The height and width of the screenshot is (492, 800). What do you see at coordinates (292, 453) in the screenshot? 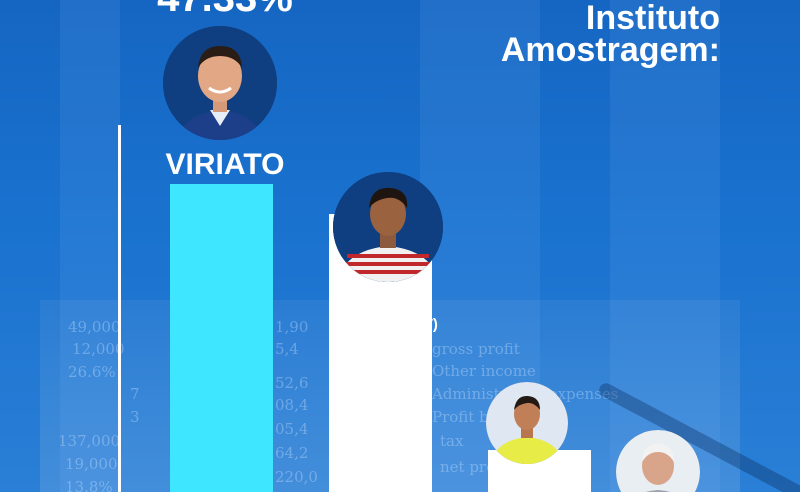
I see `bg-number: 64,2` at bounding box center [292, 453].